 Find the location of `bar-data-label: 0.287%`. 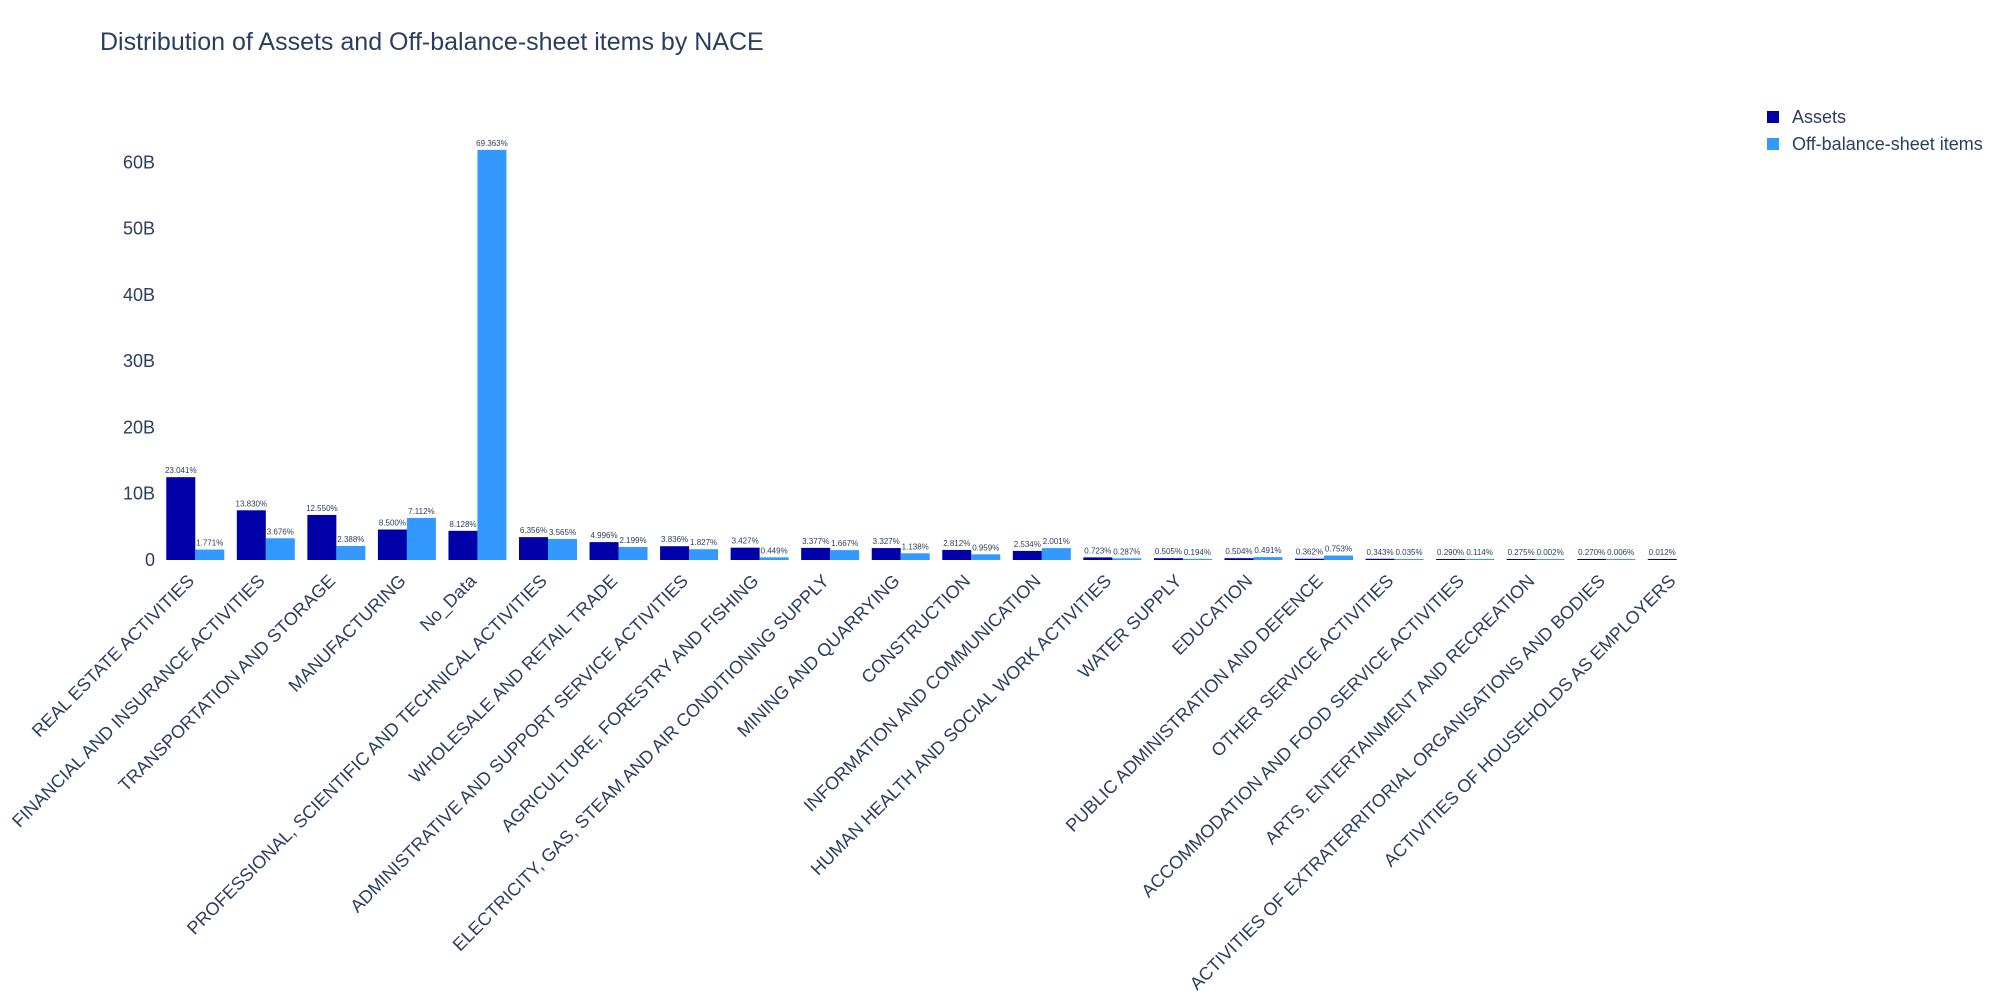

bar-data-label: 0.287% is located at coordinates (1126, 551).